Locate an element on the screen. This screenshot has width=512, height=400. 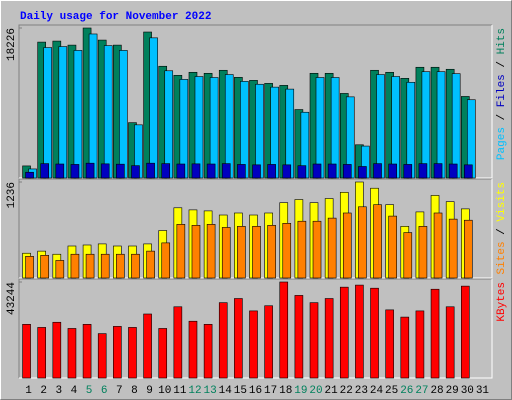
x-tick-label: 31 is located at coordinates (483, 391).